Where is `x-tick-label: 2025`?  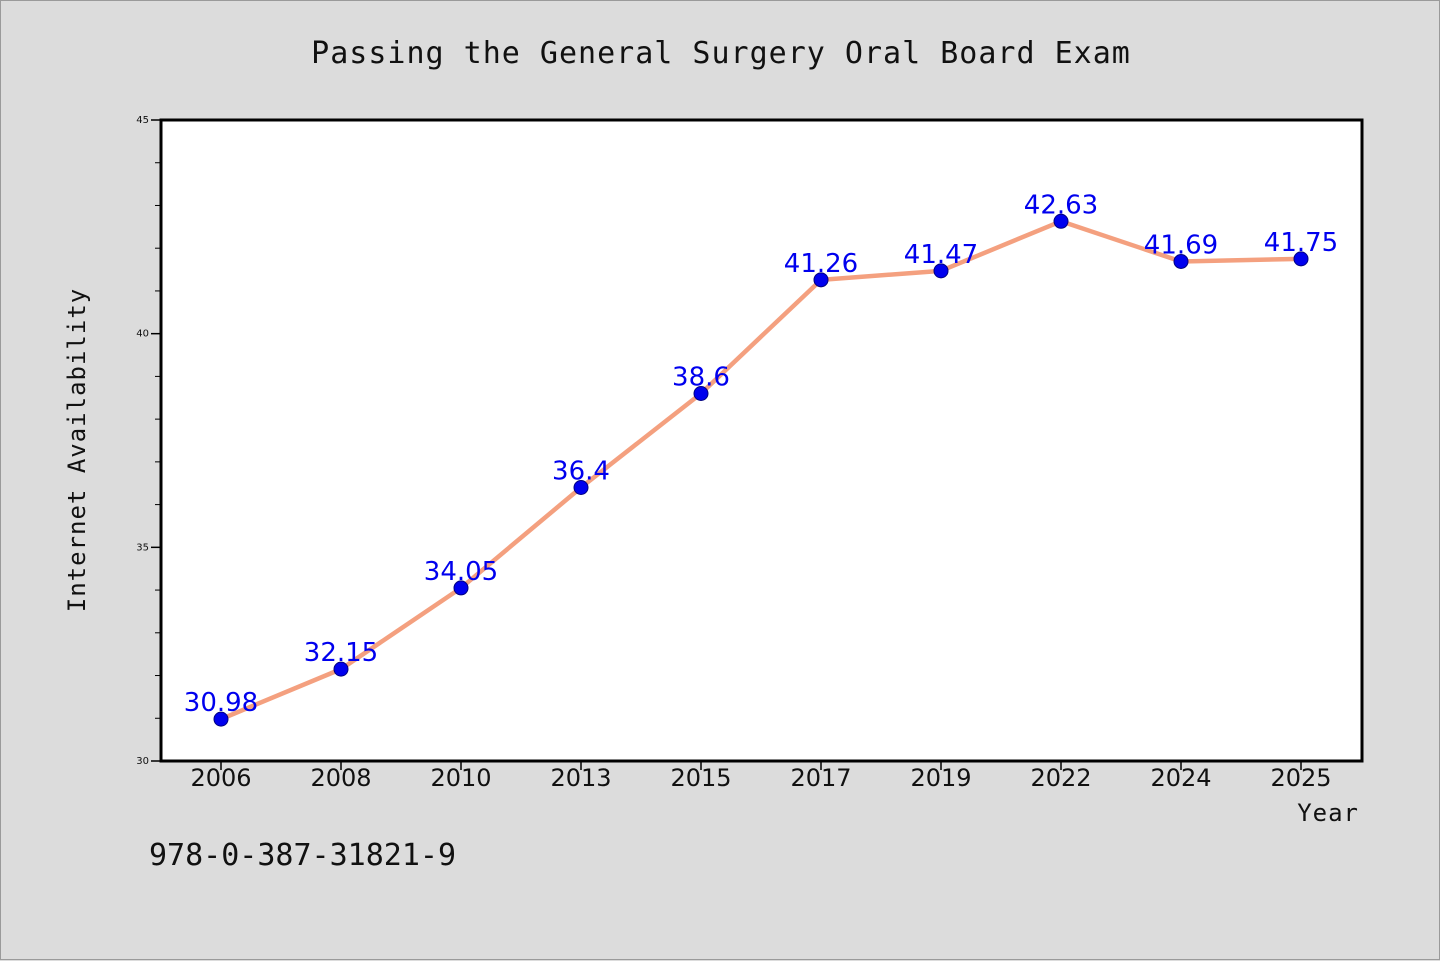 x-tick-label: 2025 is located at coordinates (1300, 778).